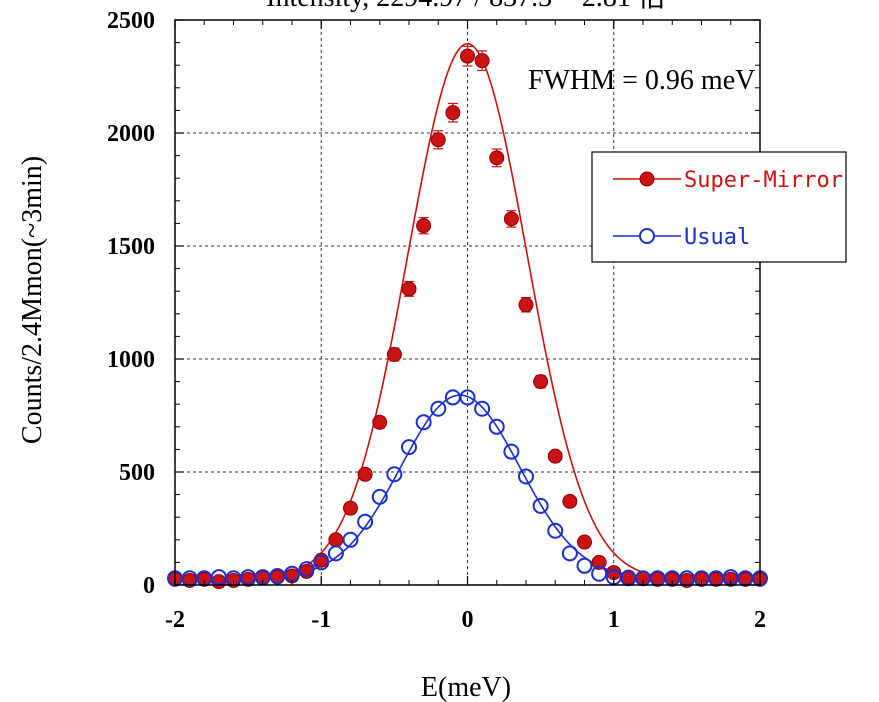 The height and width of the screenshot is (702, 879). Describe the element at coordinates (131, 21) in the screenshot. I see `y-tick-label: 2500` at that location.